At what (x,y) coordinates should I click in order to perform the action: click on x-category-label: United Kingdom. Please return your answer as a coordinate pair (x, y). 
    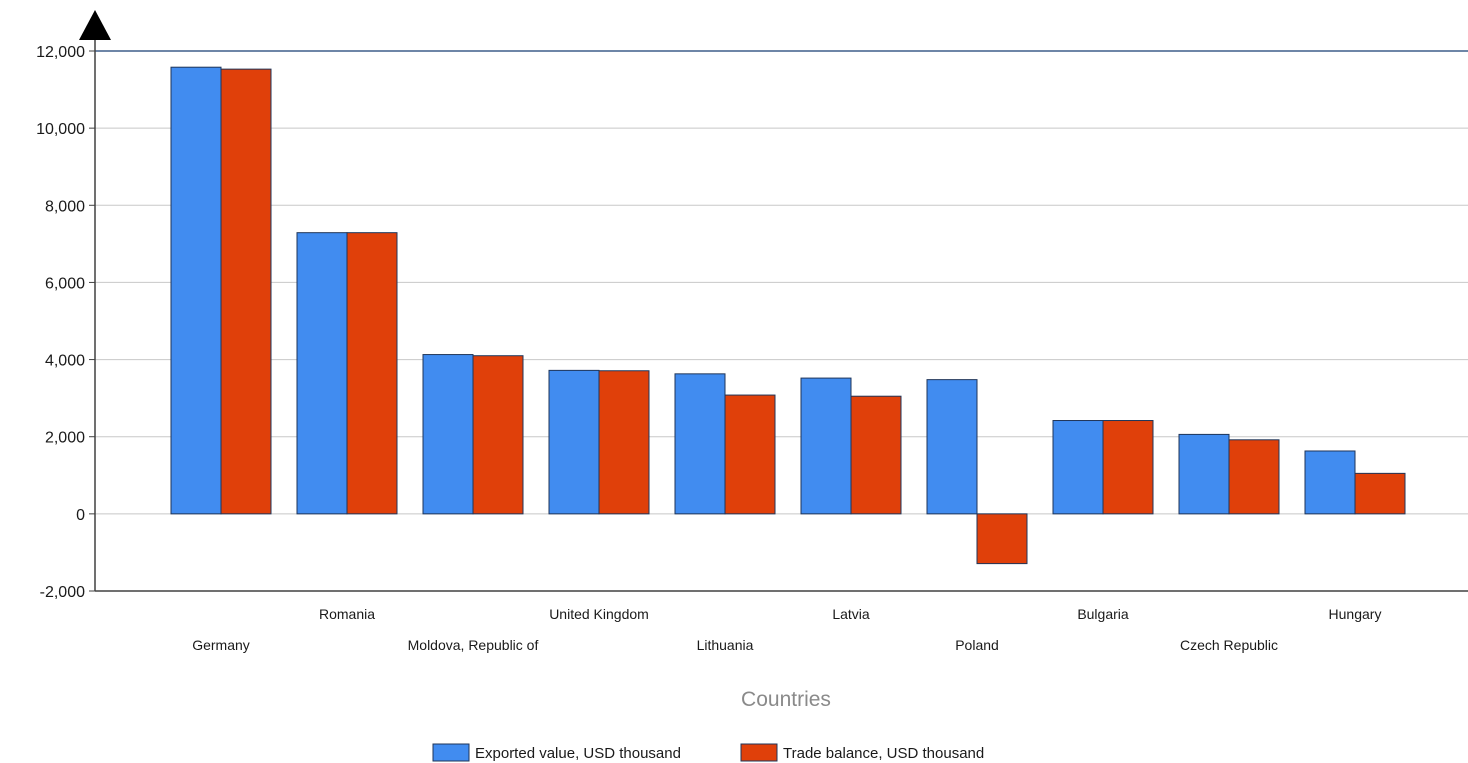
    Looking at the image, I should click on (599, 614).